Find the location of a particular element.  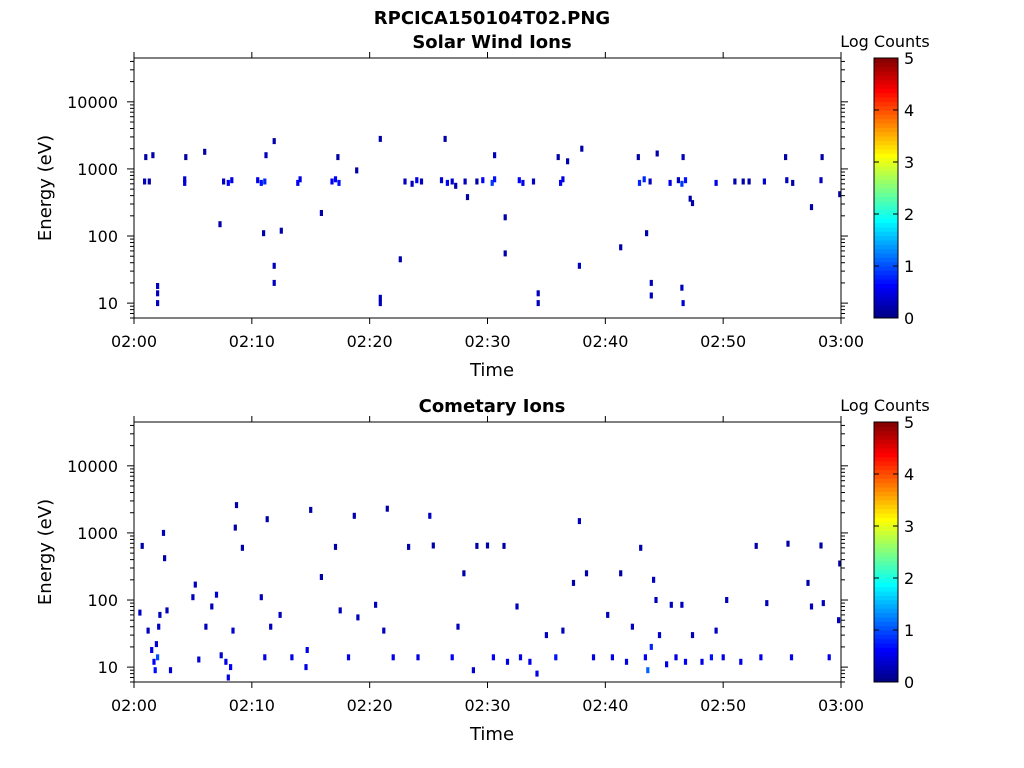

y-tick-label: 10 is located at coordinates (108, 303).